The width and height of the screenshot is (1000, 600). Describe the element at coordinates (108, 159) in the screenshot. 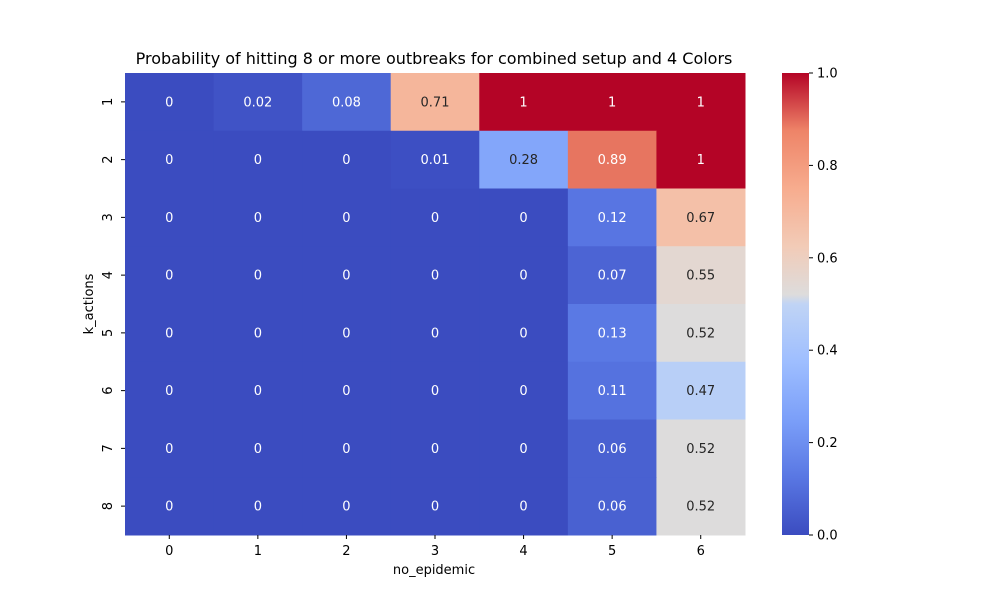

I see `y-tick-label: 2` at that location.